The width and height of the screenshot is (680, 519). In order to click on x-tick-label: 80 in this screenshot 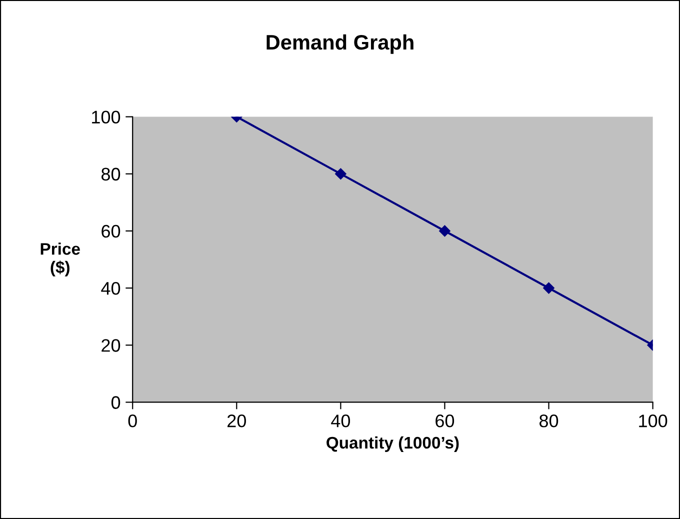, I will do `click(549, 421)`.